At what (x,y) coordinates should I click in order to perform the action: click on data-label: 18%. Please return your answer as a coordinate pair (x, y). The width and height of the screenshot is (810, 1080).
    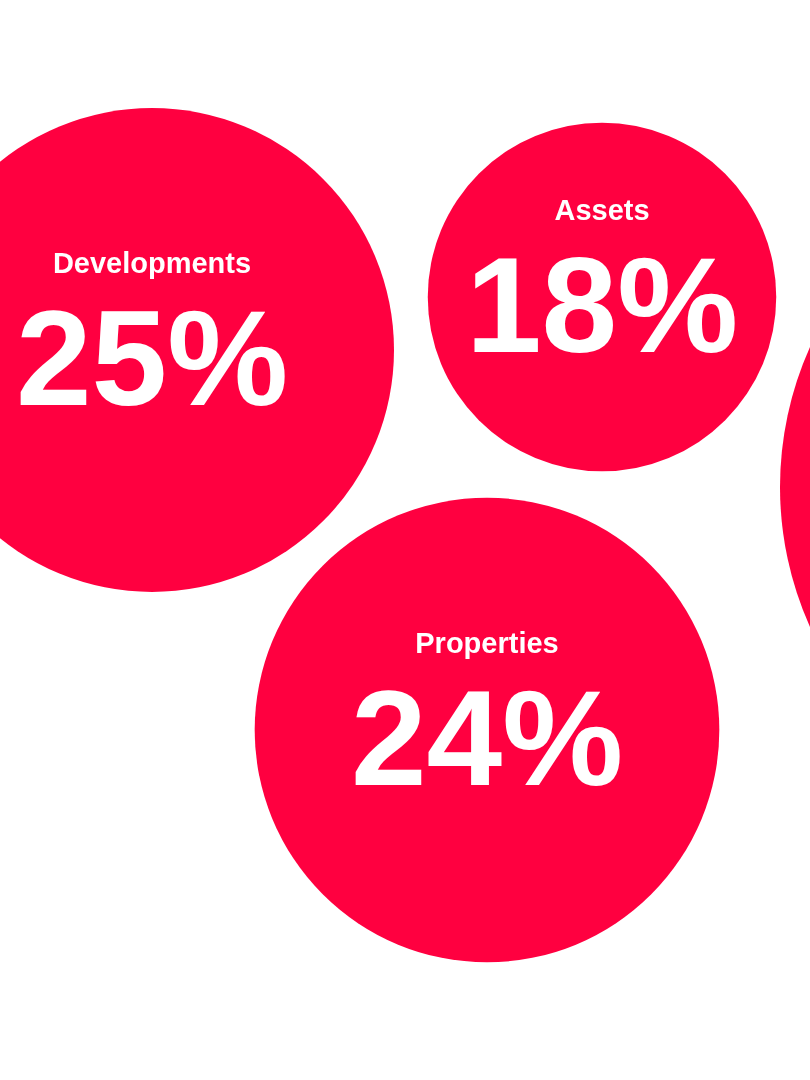
    Looking at the image, I should click on (602, 305).